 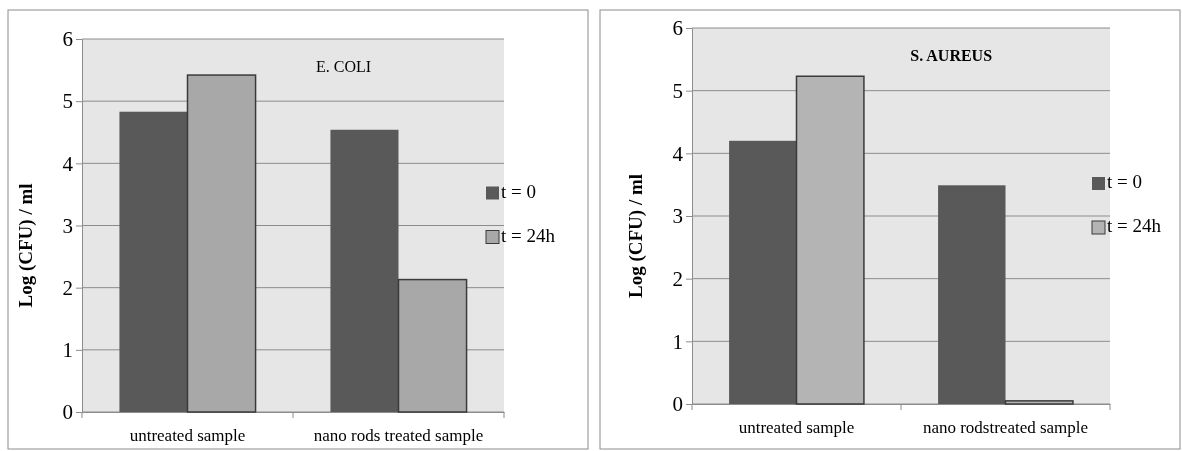 What do you see at coordinates (951, 55) in the screenshot?
I see `text: S. AUREUS` at bounding box center [951, 55].